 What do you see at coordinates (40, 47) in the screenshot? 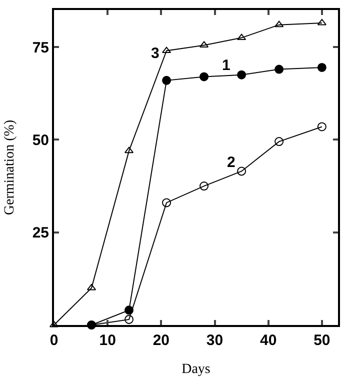
I see `y-tick-label: 75` at bounding box center [40, 47].